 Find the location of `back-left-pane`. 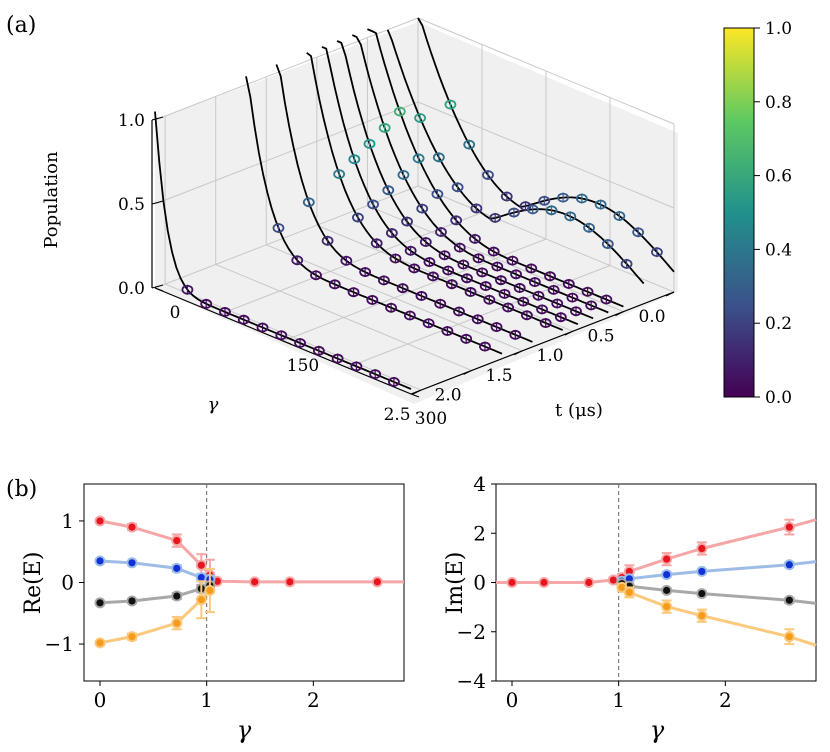

back-left-pane is located at coordinates (286, 155).